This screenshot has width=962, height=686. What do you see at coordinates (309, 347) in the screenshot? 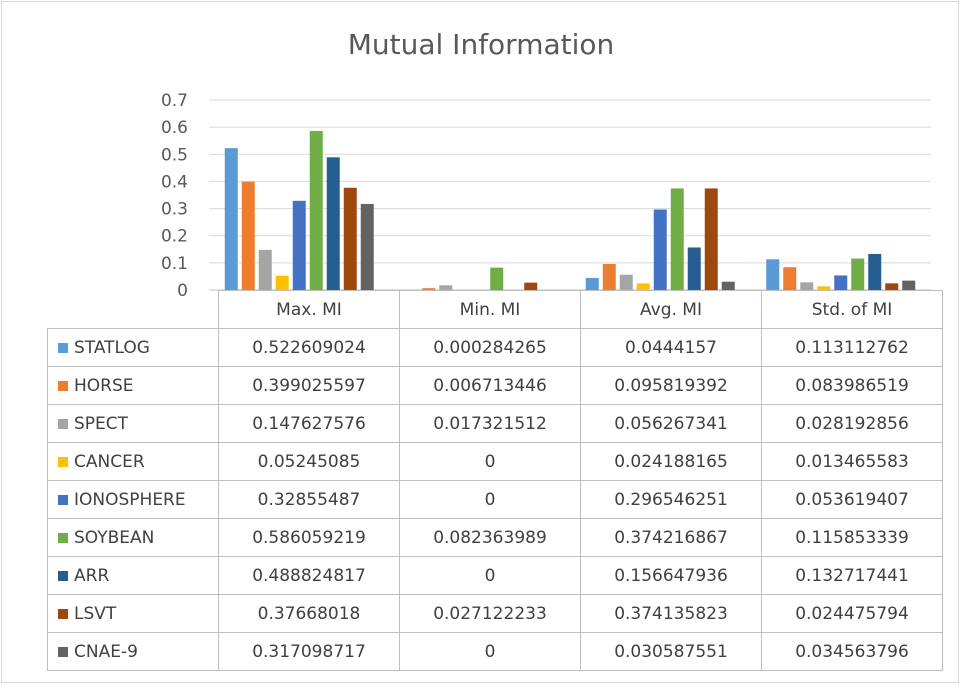
I see `data-label: 0.522609024` at bounding box center [309, 347].